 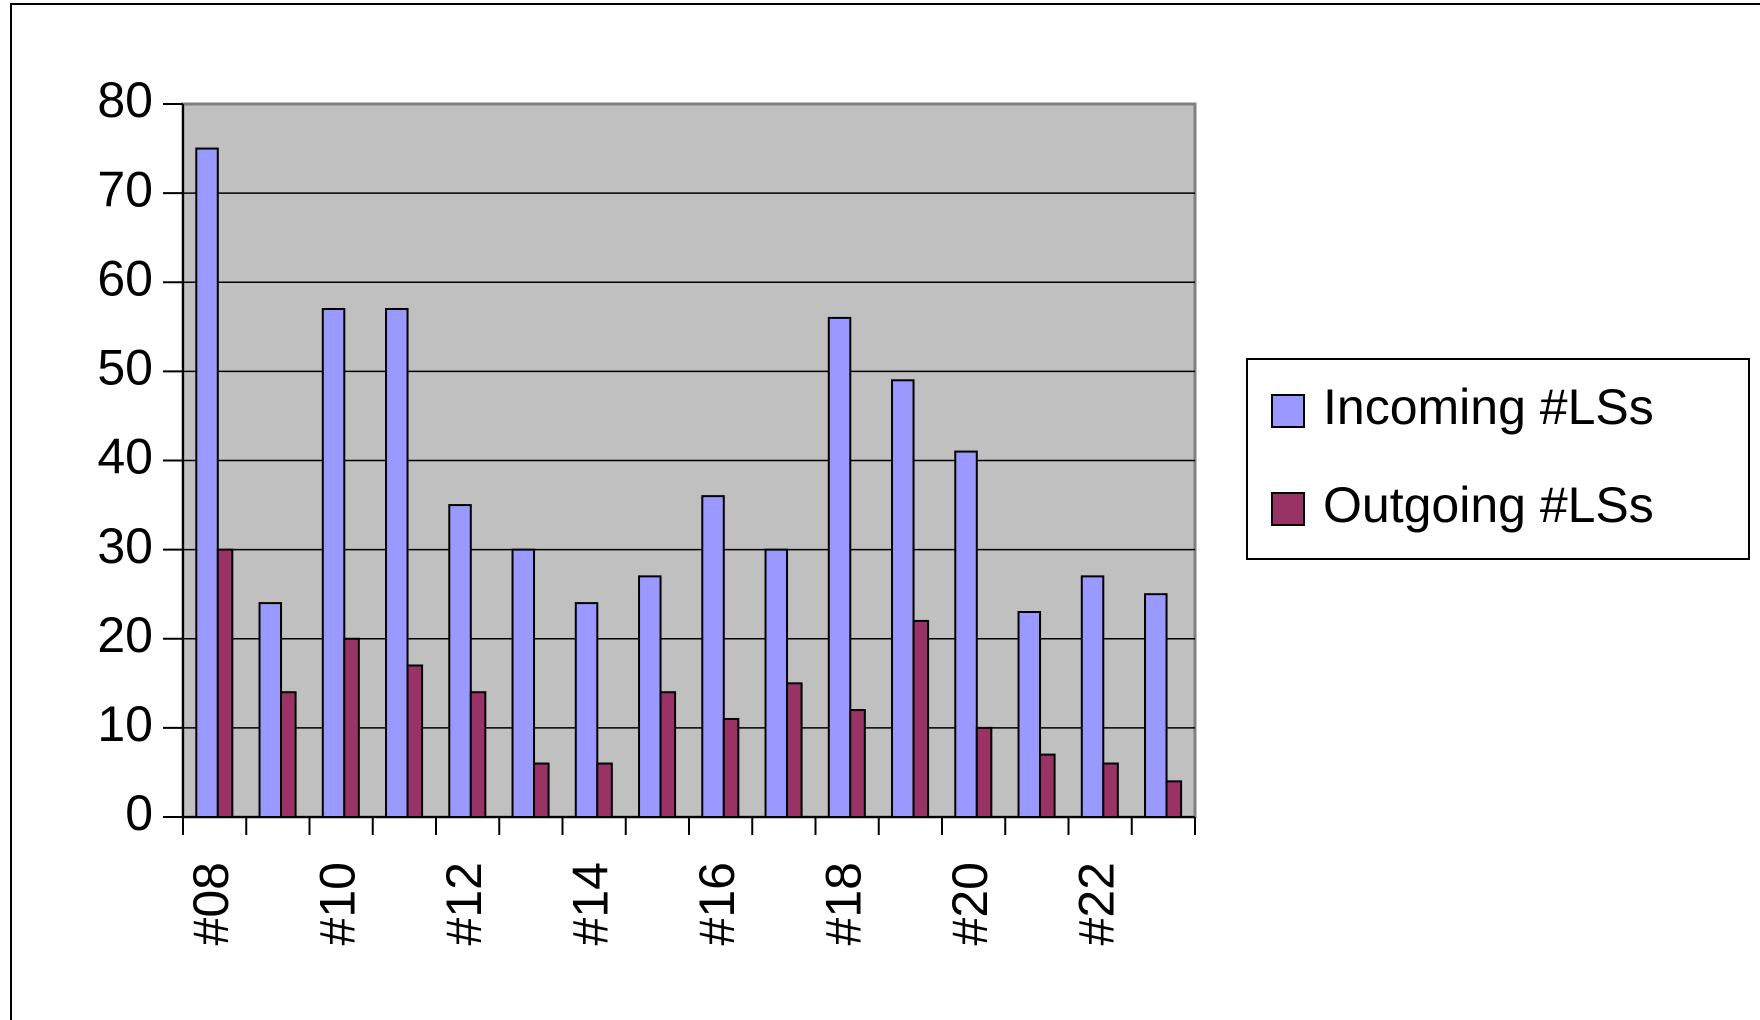 I want to click on y-tick-label: 30, so click(x=125, y=546).